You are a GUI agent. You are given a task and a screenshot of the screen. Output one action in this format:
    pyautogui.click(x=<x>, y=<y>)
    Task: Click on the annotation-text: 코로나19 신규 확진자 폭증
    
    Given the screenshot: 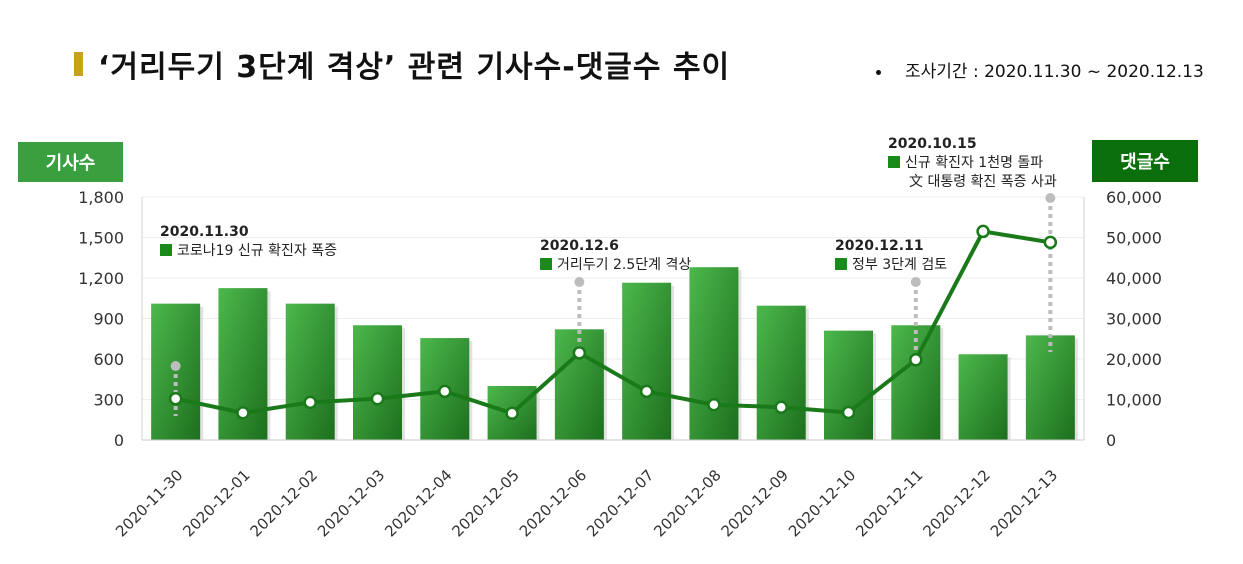 What is the action you would take?
    pyautogui.click(x=257, y=251)
    